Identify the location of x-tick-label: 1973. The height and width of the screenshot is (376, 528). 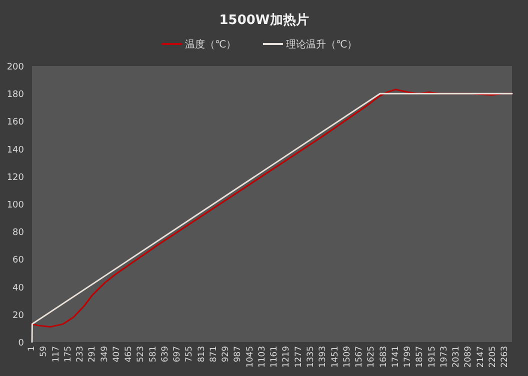
(444, 357).